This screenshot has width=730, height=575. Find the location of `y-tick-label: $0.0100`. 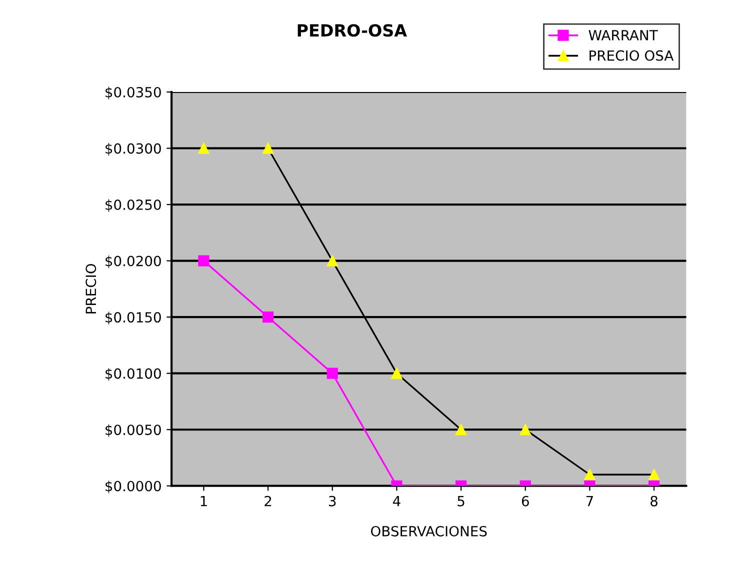

y-tick-label: $0.0100 is located at coordinates (133, 374).